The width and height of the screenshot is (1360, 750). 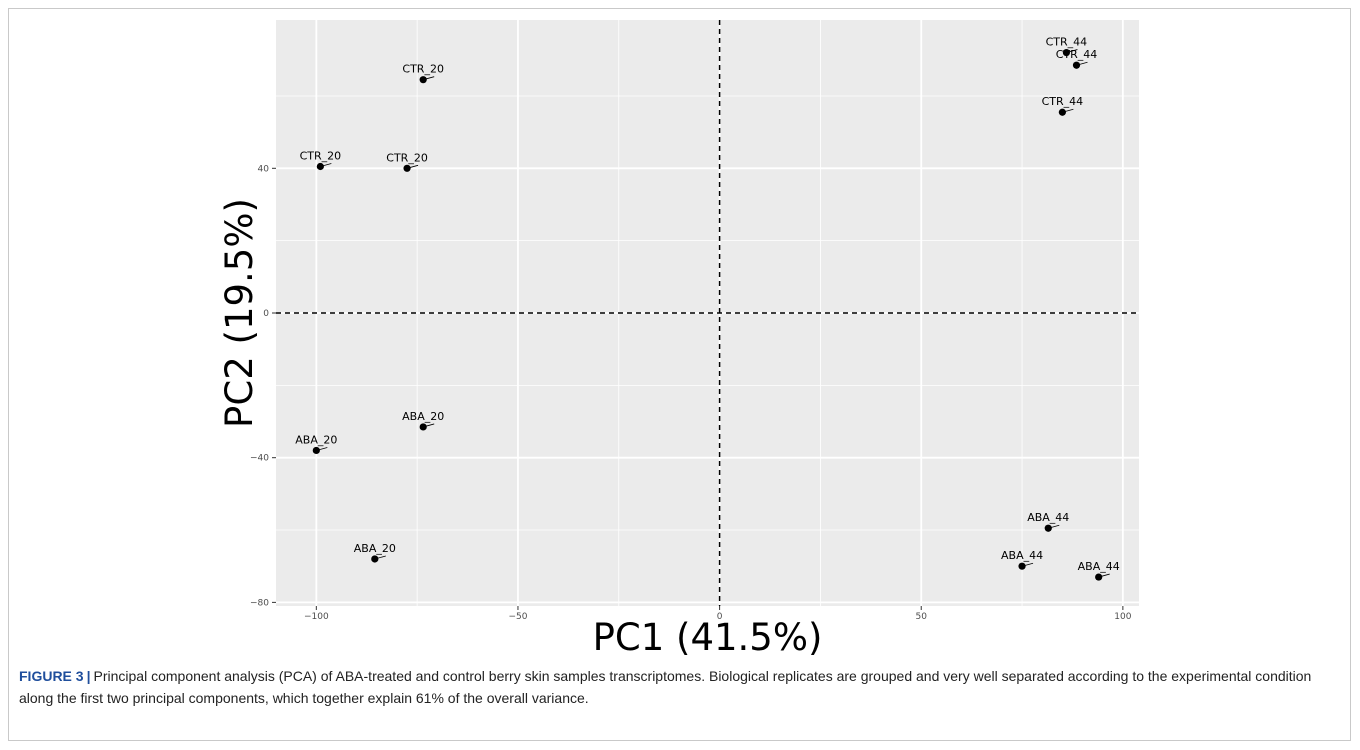 What do you see at coordinates (259, 459) in the screenshot?
I see `y-tick-label: −40` at bounding box center [259, 459].